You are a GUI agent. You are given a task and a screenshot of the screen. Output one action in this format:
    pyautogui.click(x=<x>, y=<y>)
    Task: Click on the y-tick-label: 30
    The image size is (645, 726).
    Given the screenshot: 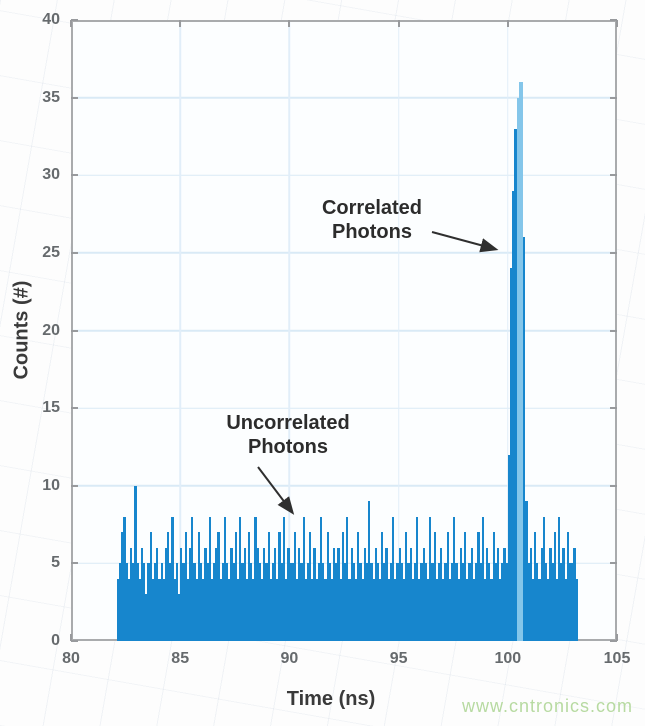 What is the action you would take?
    pyautogui.click(x=51, y=175)
    